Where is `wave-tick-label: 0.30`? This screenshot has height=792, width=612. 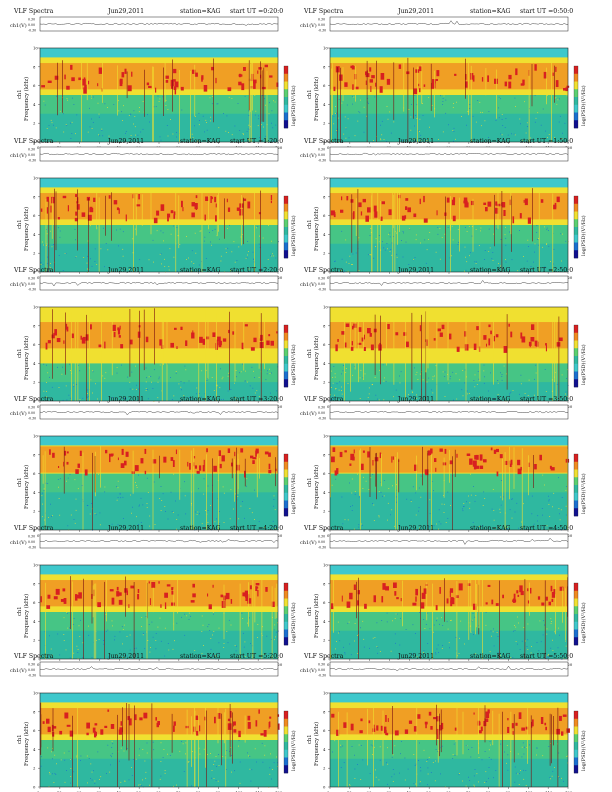 wave-tick-label: 0.30 is located at coordinates (31, 279).